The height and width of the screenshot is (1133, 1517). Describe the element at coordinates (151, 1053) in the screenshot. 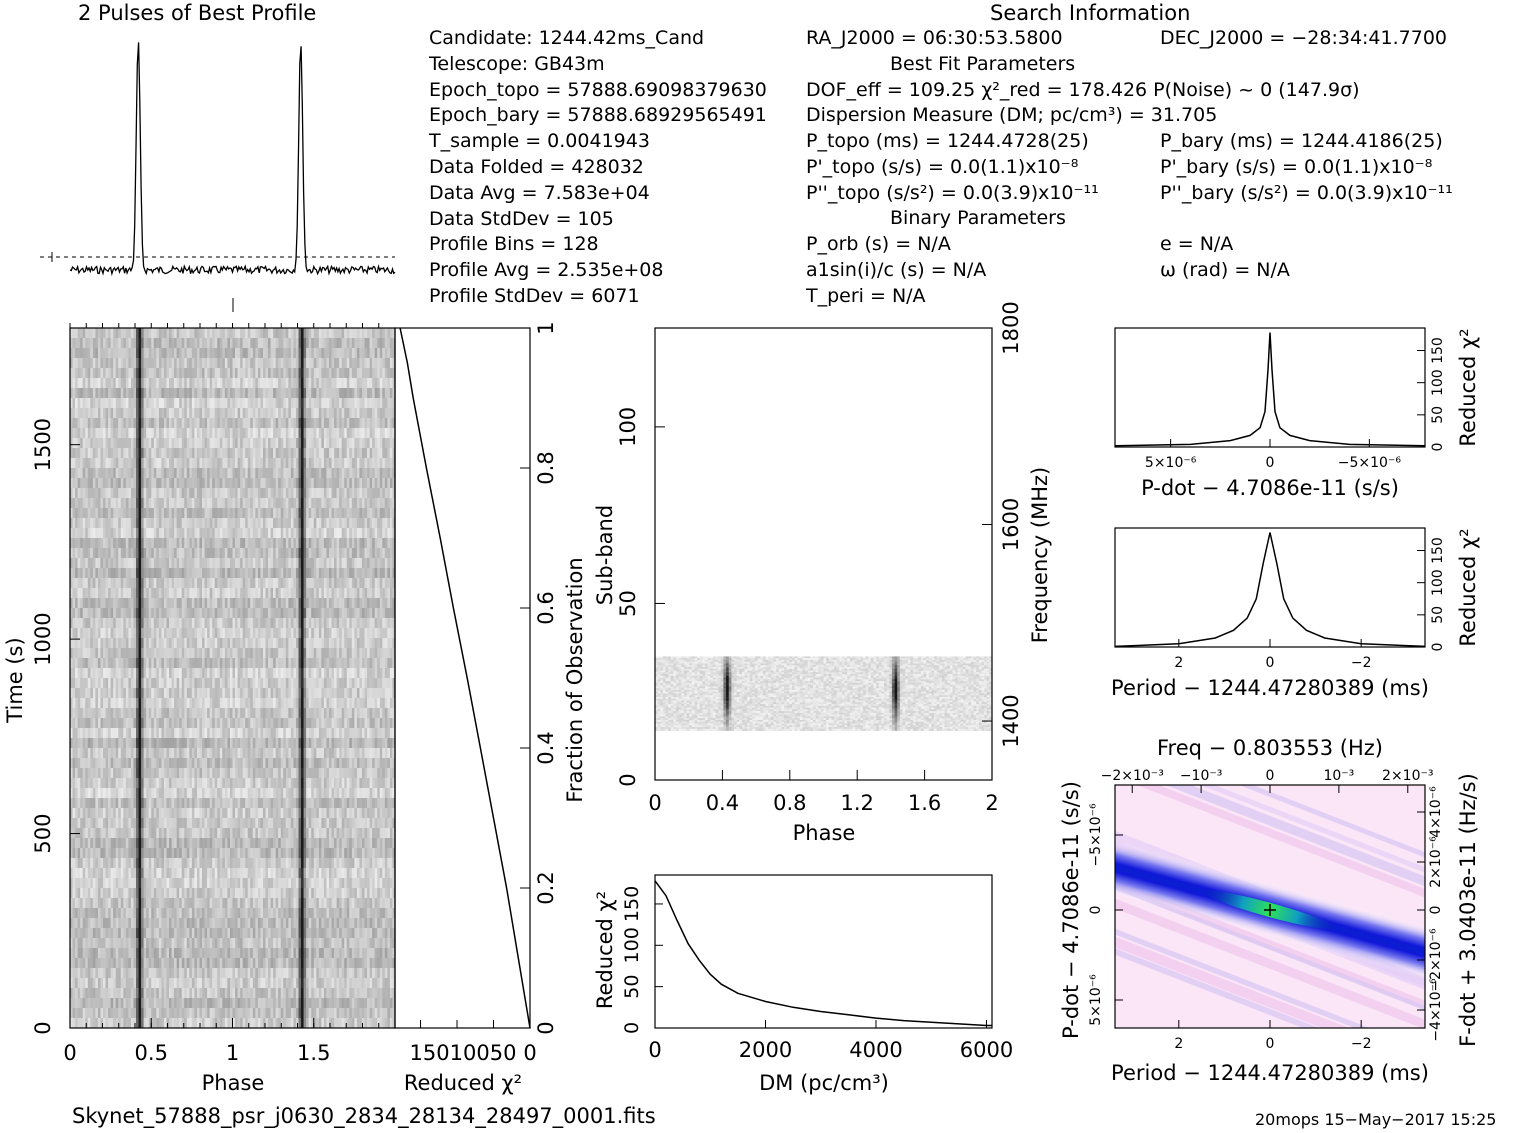

I see `time-phase-xtick-label: 0.5` at that location.